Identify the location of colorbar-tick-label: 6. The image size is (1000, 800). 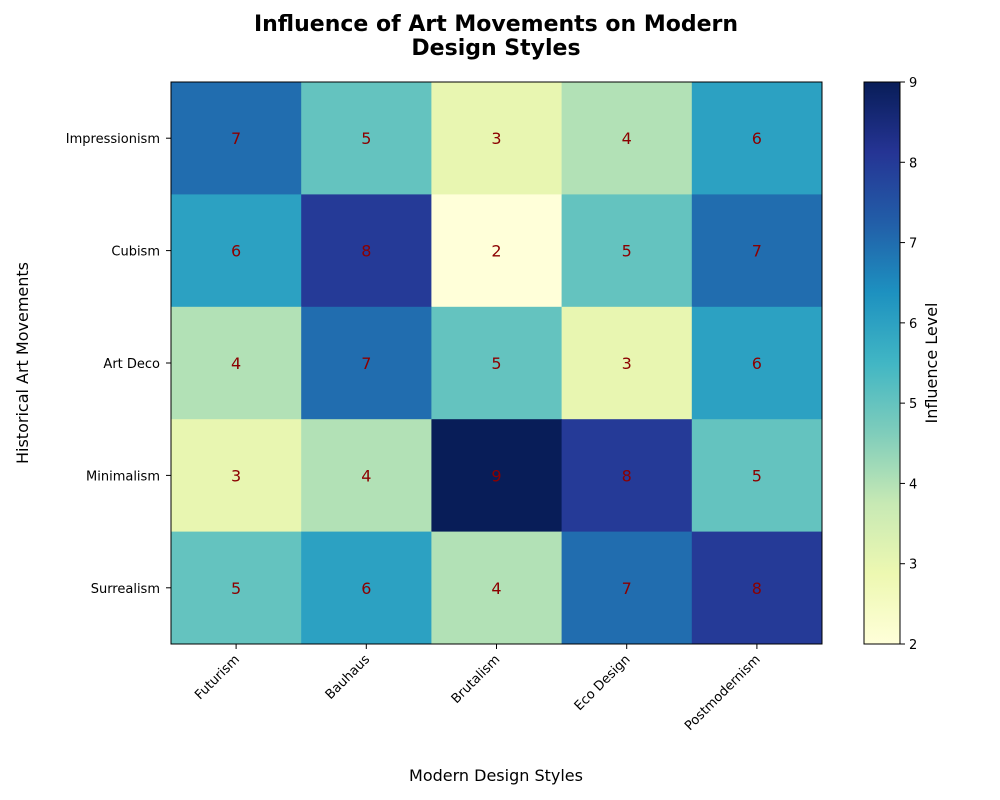
(913, 324).